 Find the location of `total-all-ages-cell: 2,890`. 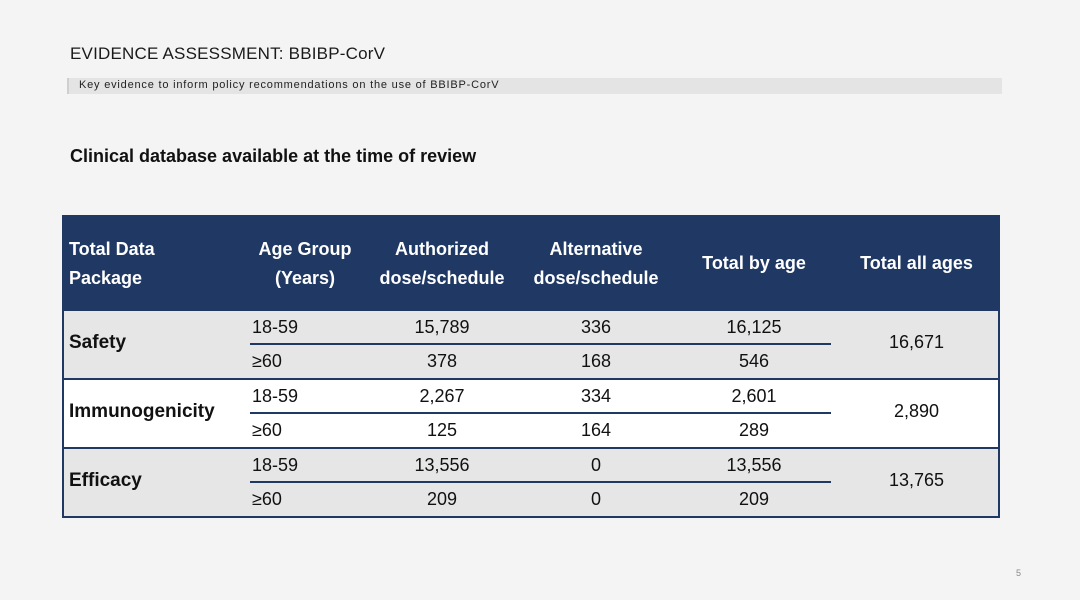

total-all-ages-cell: 2,890 is located at coordinates (916, 411).